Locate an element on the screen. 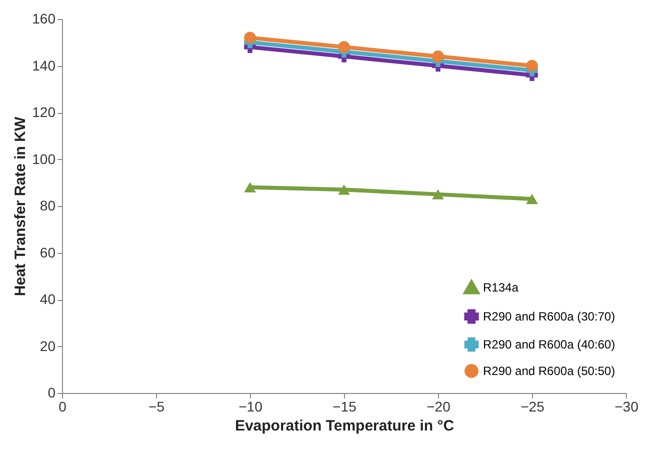 This screenshot has width=664, height=461. legend-label: R290 and R600a (40:60) is located at coordinates (549, 345).